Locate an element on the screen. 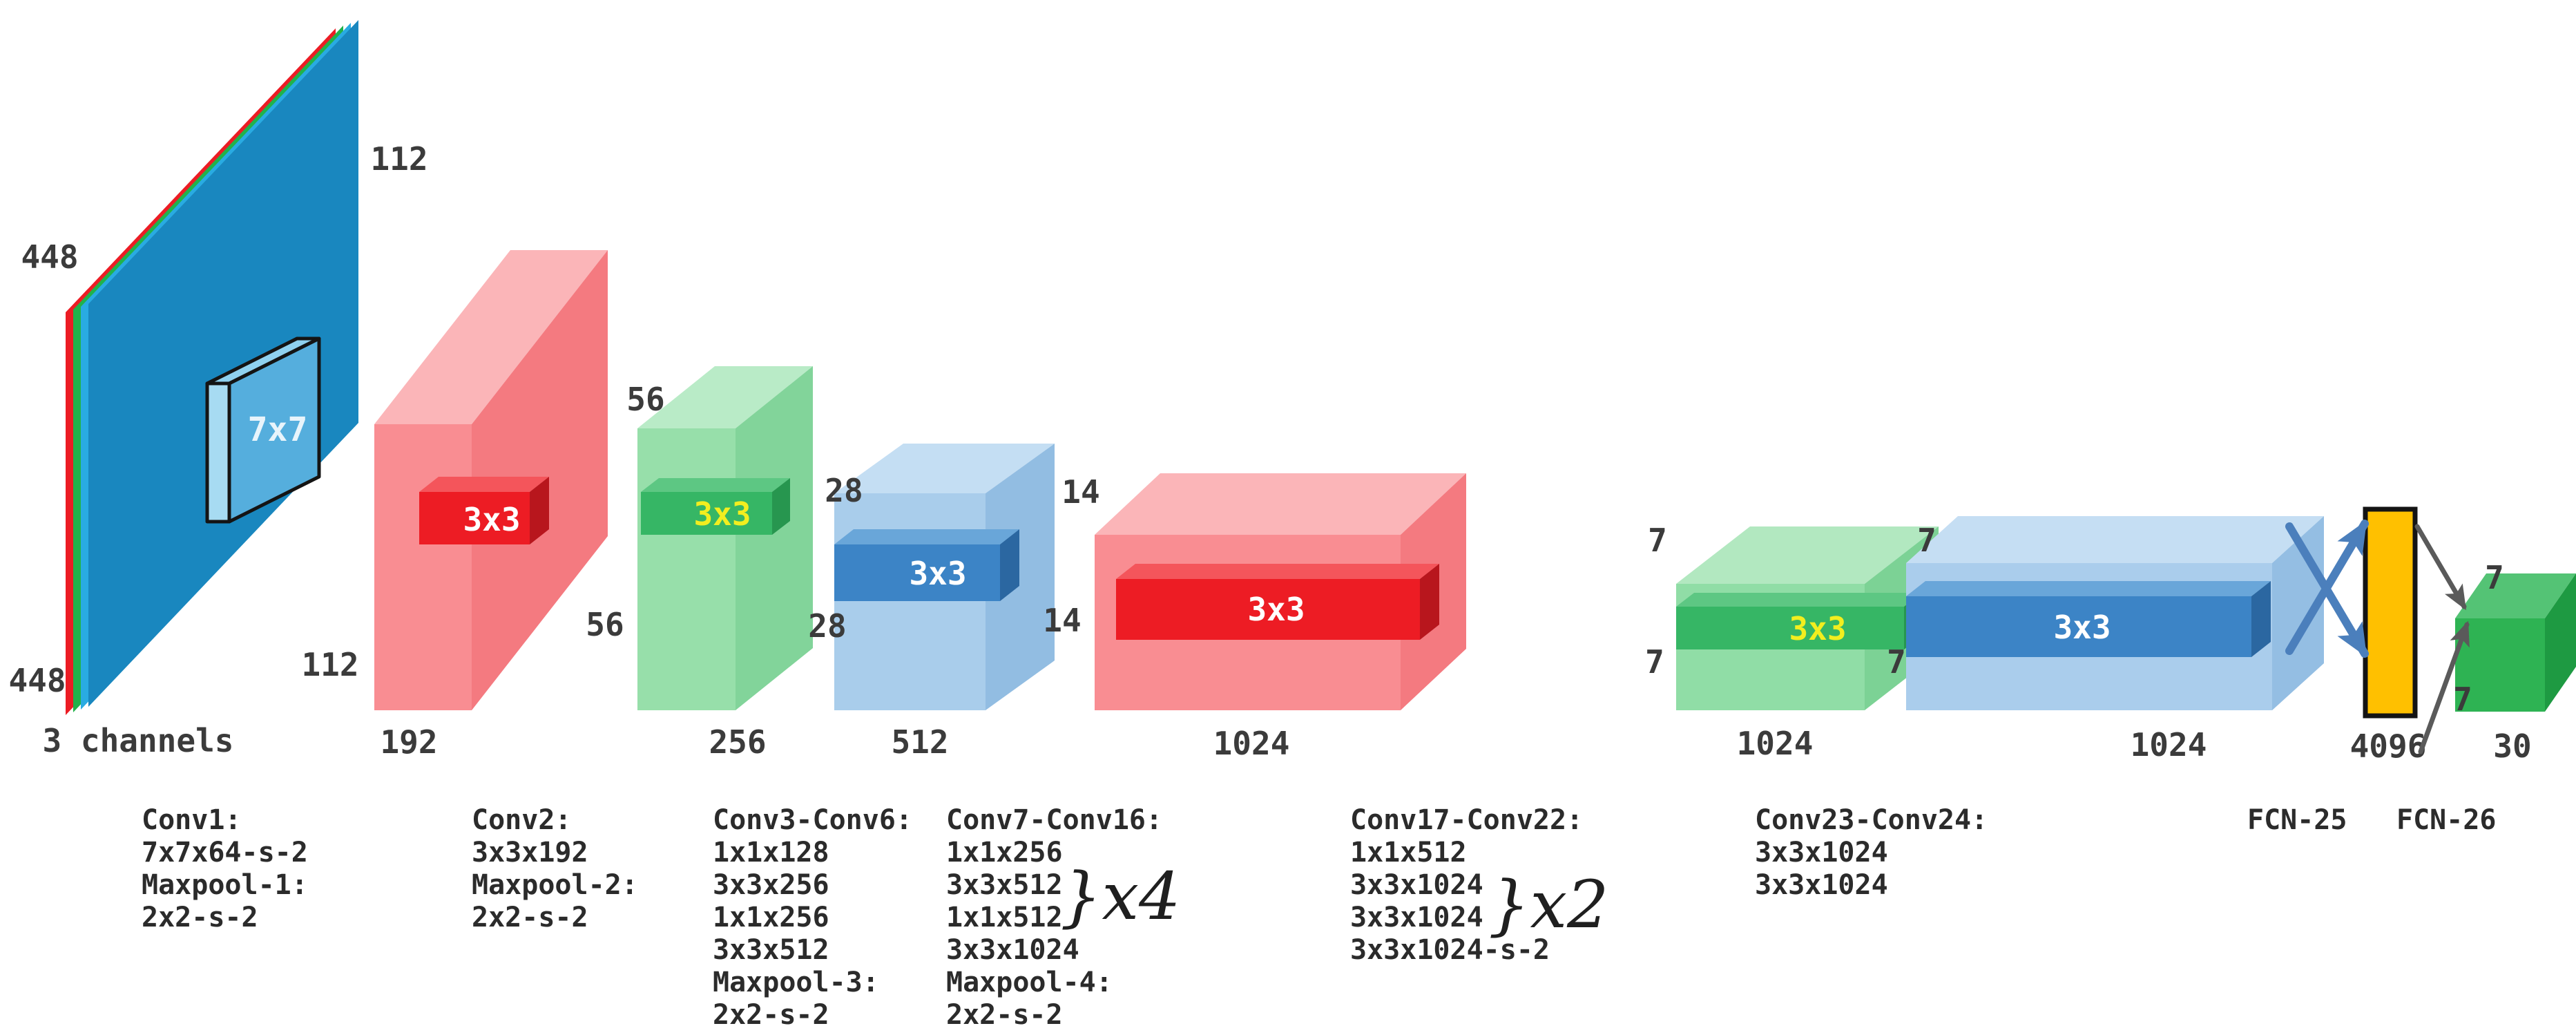 The image size is (2576, 1035). output-cube-dim-label: 30 is located at coordinates (2512, 746).